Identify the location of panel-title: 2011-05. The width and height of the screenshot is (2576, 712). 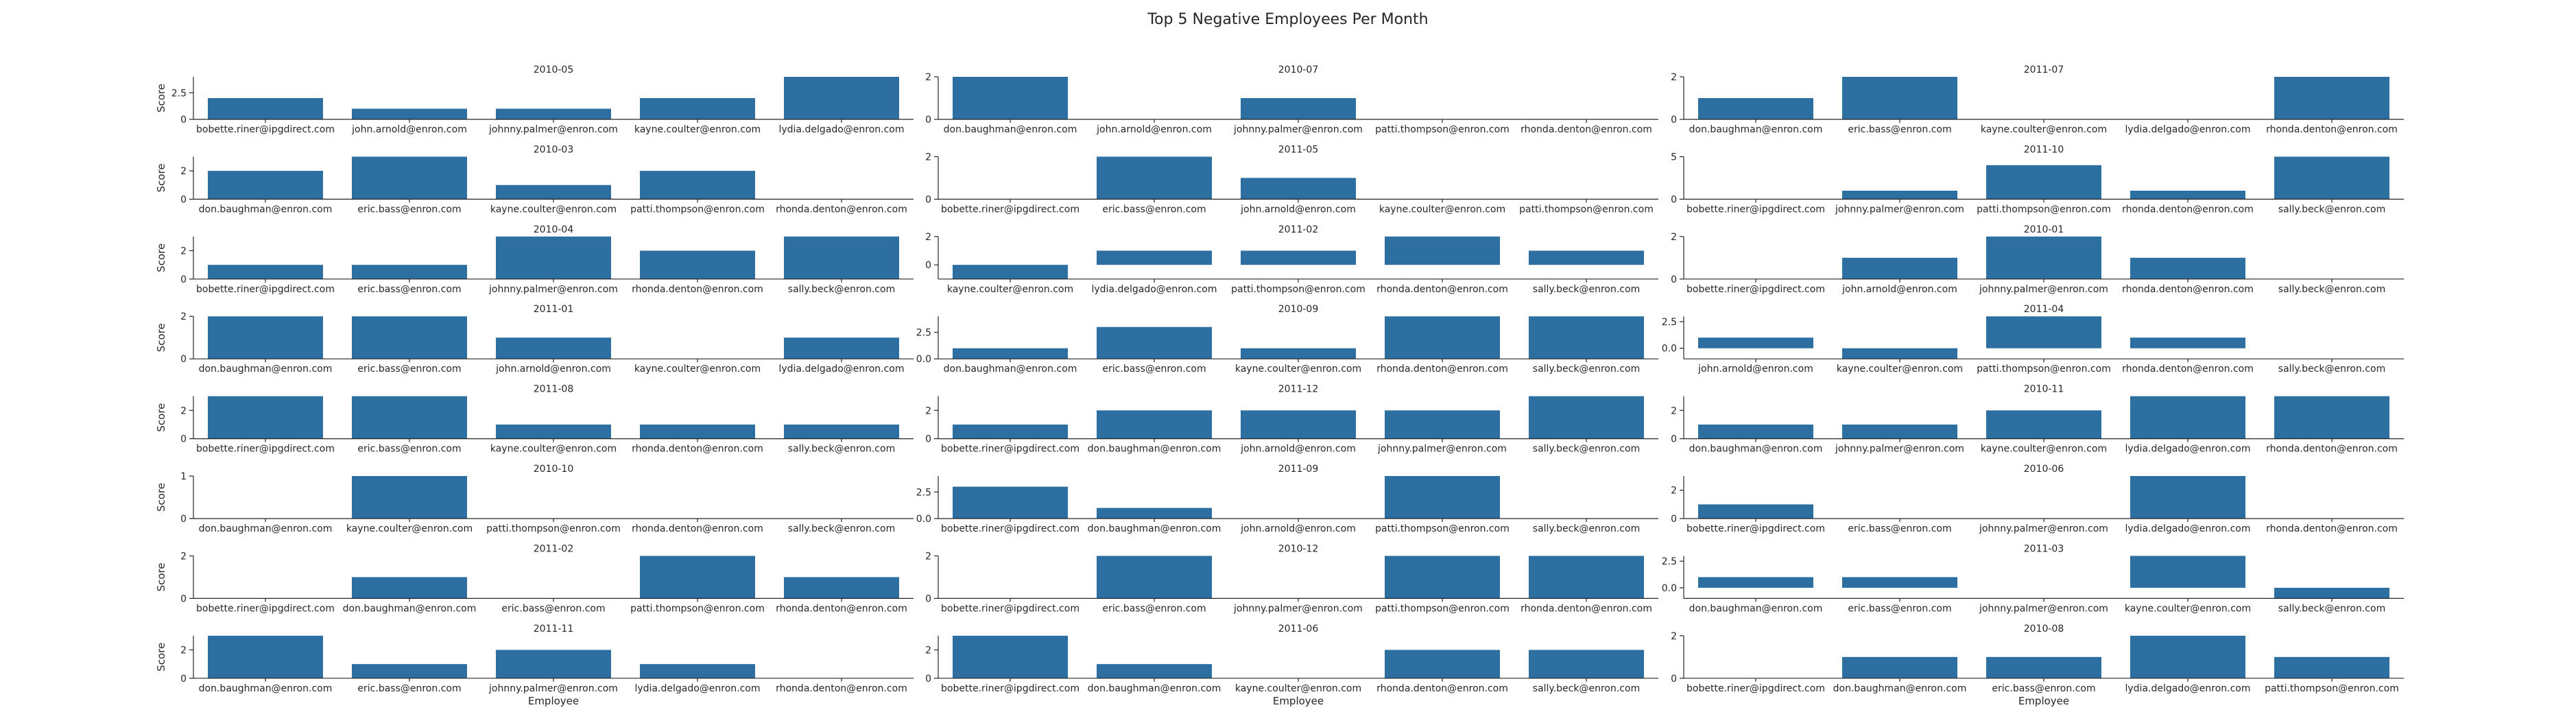
(1298, 149).